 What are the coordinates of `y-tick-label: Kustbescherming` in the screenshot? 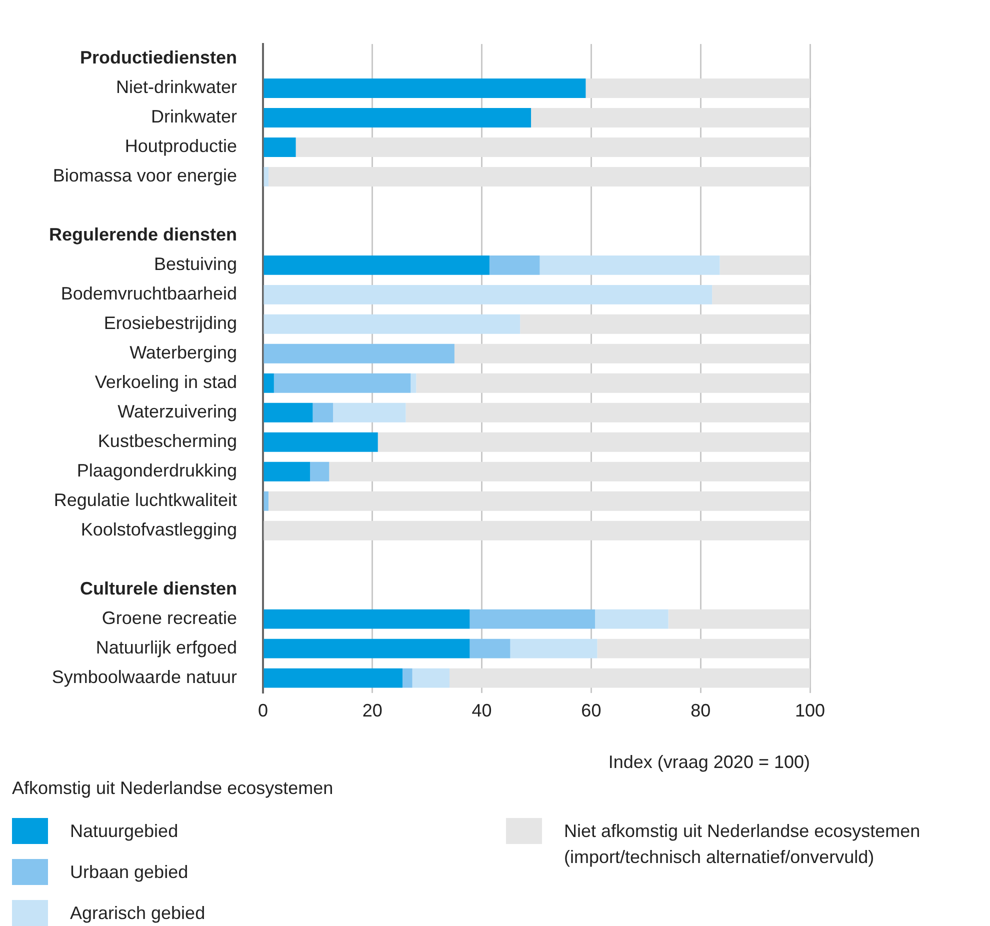 It's located at (167, 441).